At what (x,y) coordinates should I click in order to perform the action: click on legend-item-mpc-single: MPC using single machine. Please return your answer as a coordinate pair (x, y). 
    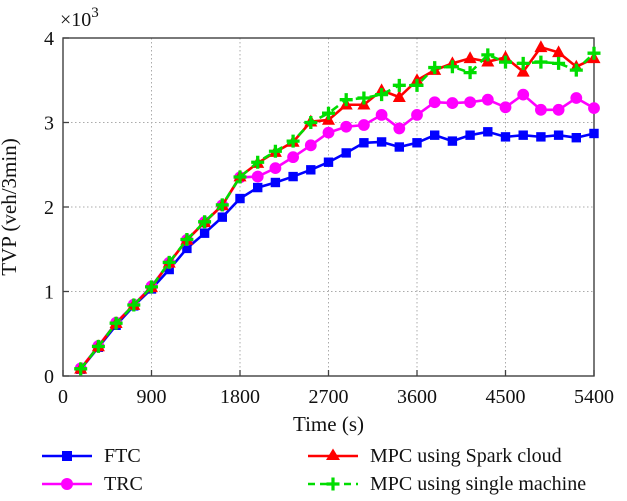
    Looking at the image, I should click on (446, 483).